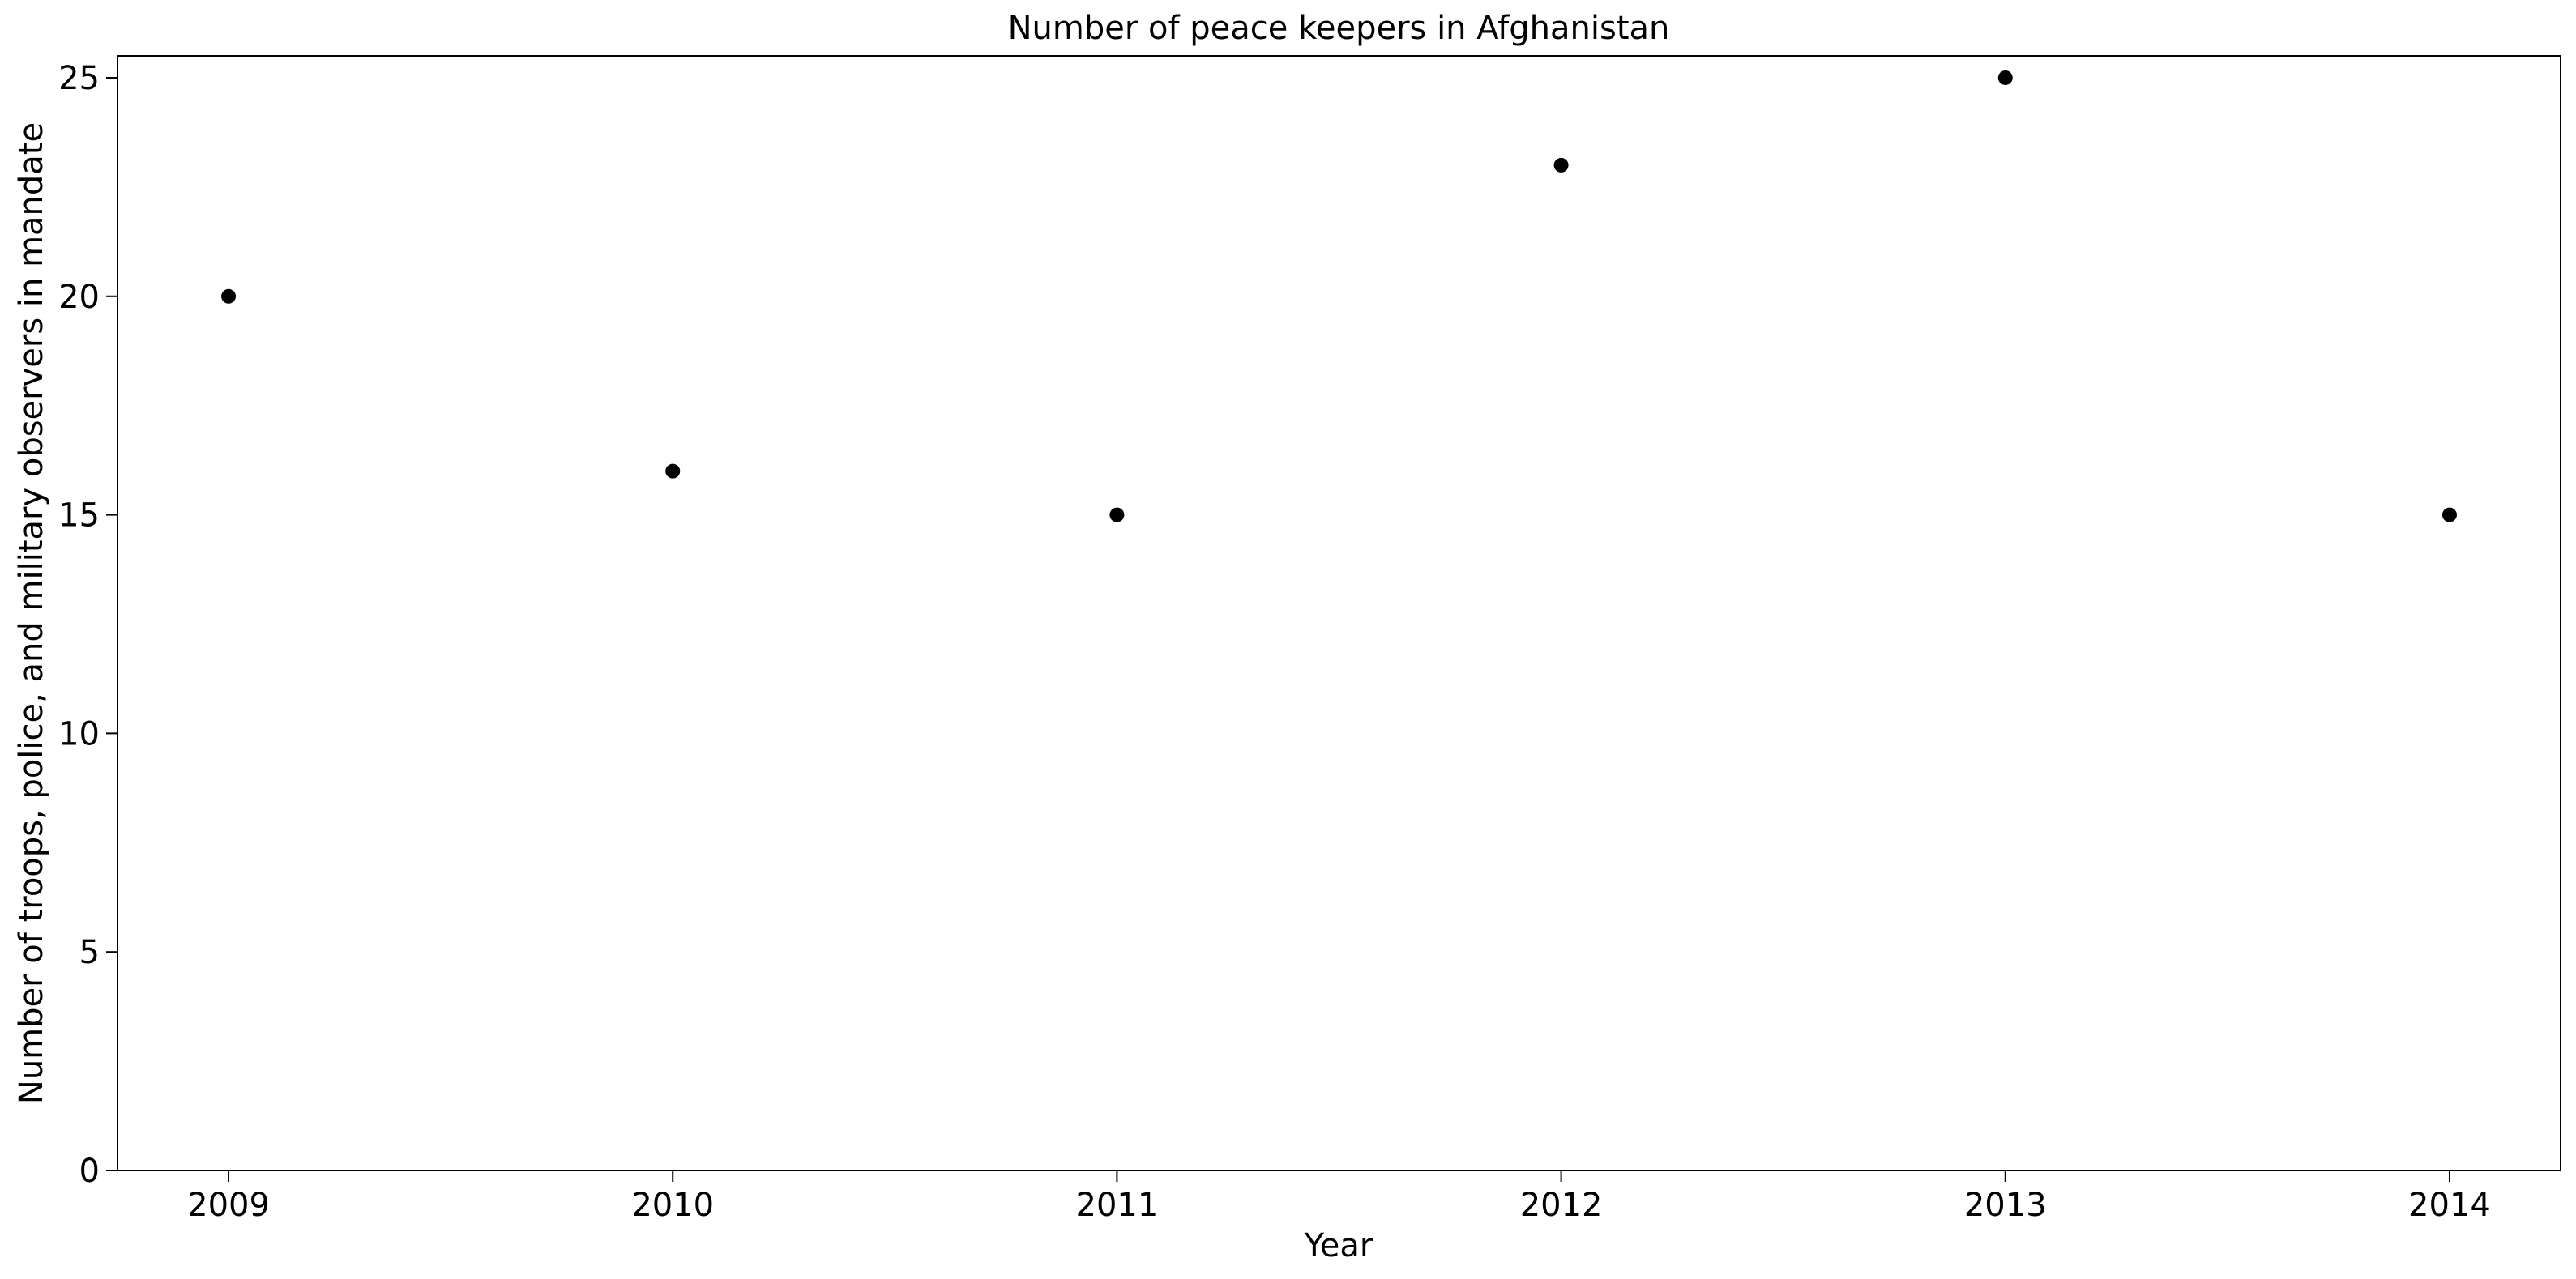  Describe the element at coordinates (672, 1205) in the screenshot. I see `x-tick-label: 2010` at that location.